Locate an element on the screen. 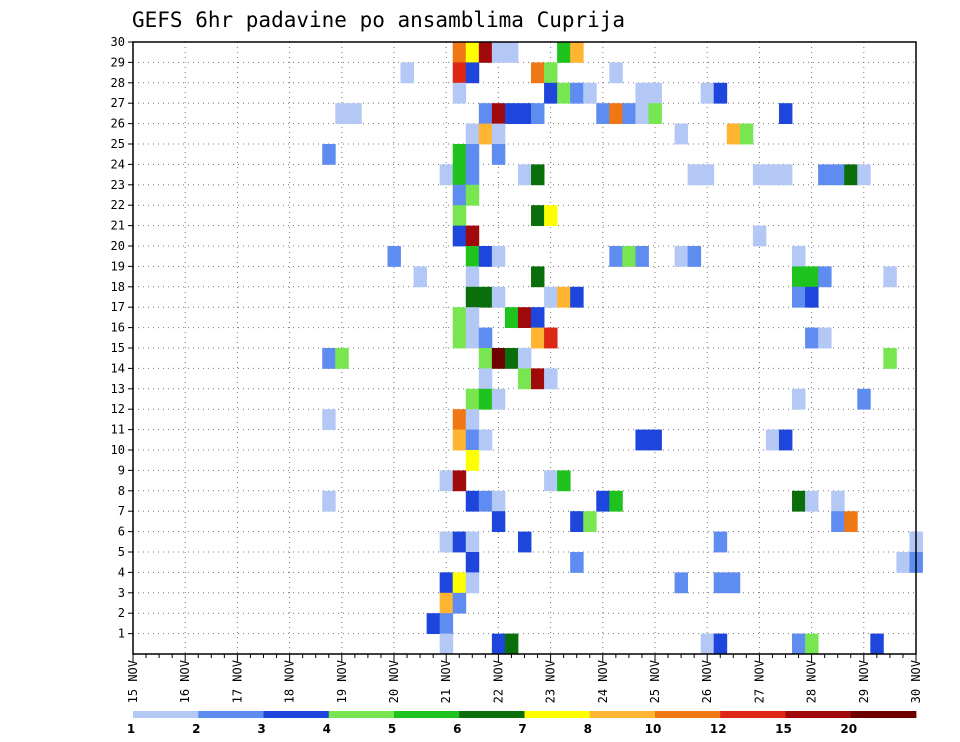 The height and width of the screenshot is (742, 960). y-tick-label: 21 is located at coordinates (118, 226).